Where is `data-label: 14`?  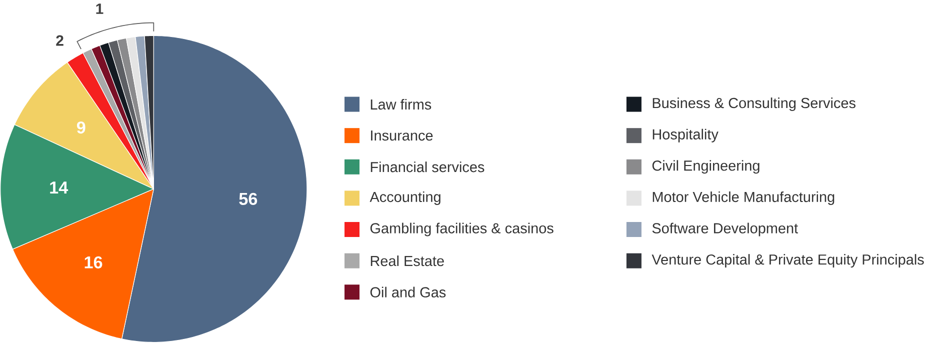 data-label: 14 is located at coordinates (59, 188).